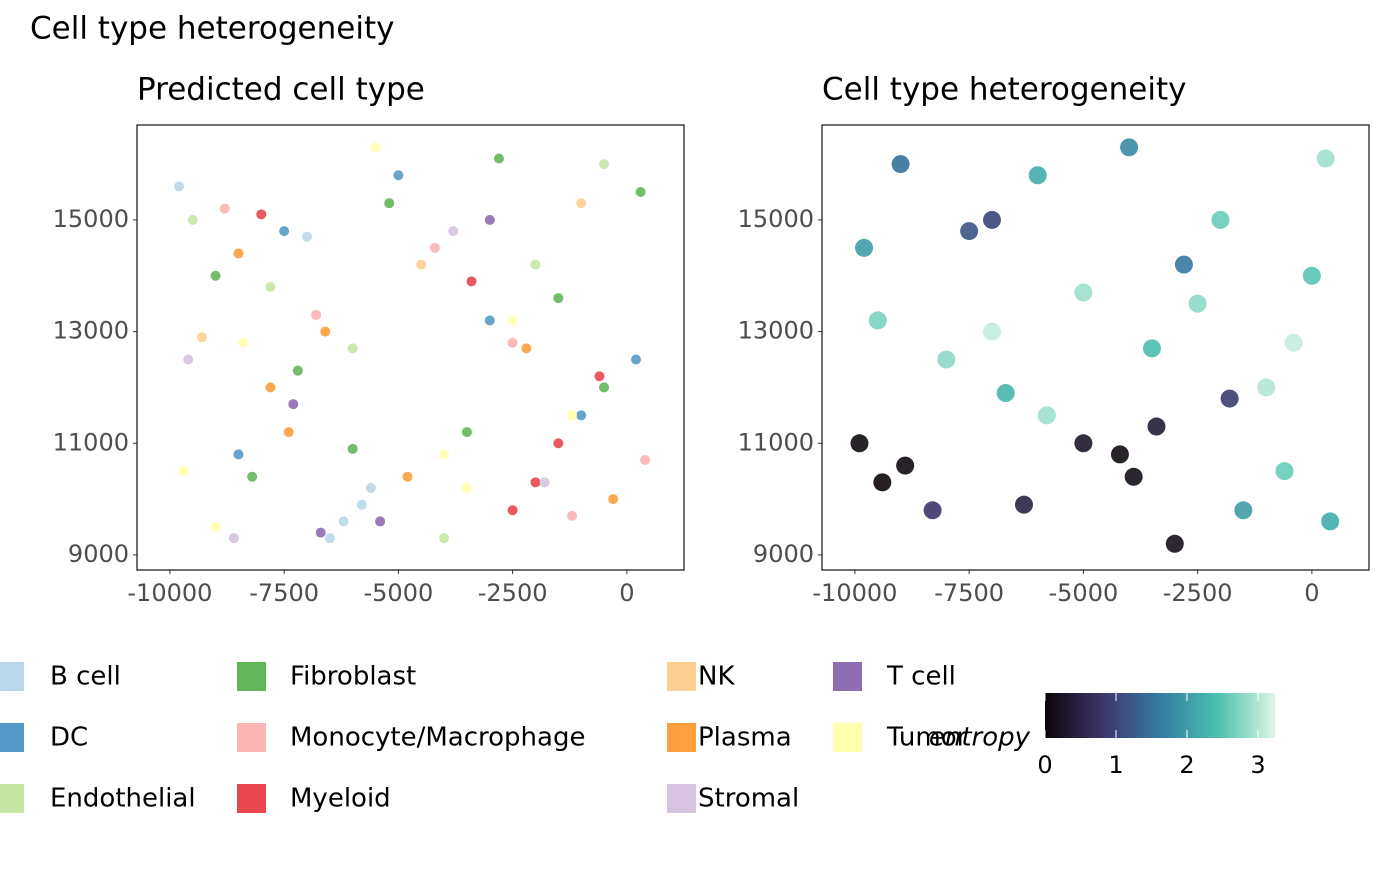 The height and width of the screenshot is (869, 1400). Describe the element at coordinates (969, 593) in the screenshot. I see `x-tick-label: -7500` at that location.